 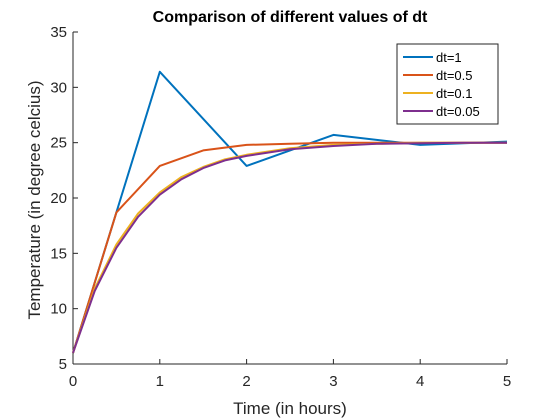 What do you see at coordinates (454, 75) in the screenshot?
I see `legend-label-1: dt=0.5` at bounding box center [454, 75].